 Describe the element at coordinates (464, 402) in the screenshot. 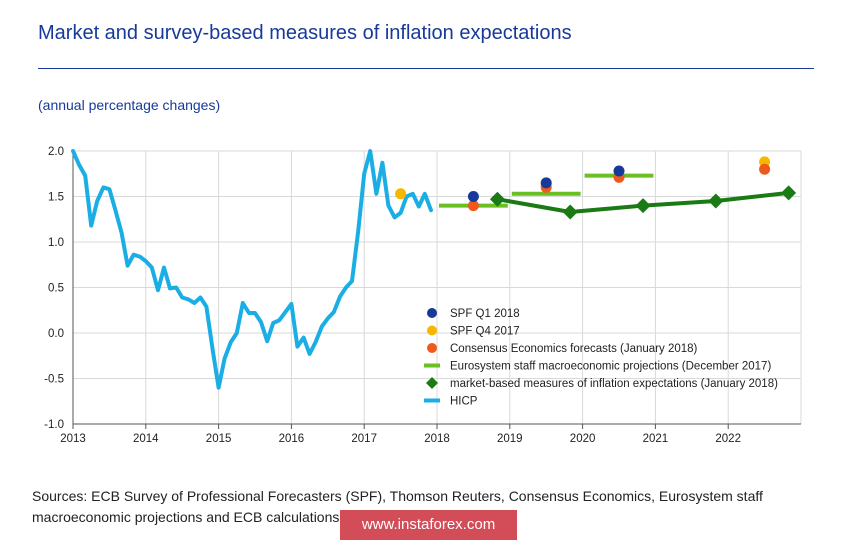

I see `legend-label: HICP` at that location.